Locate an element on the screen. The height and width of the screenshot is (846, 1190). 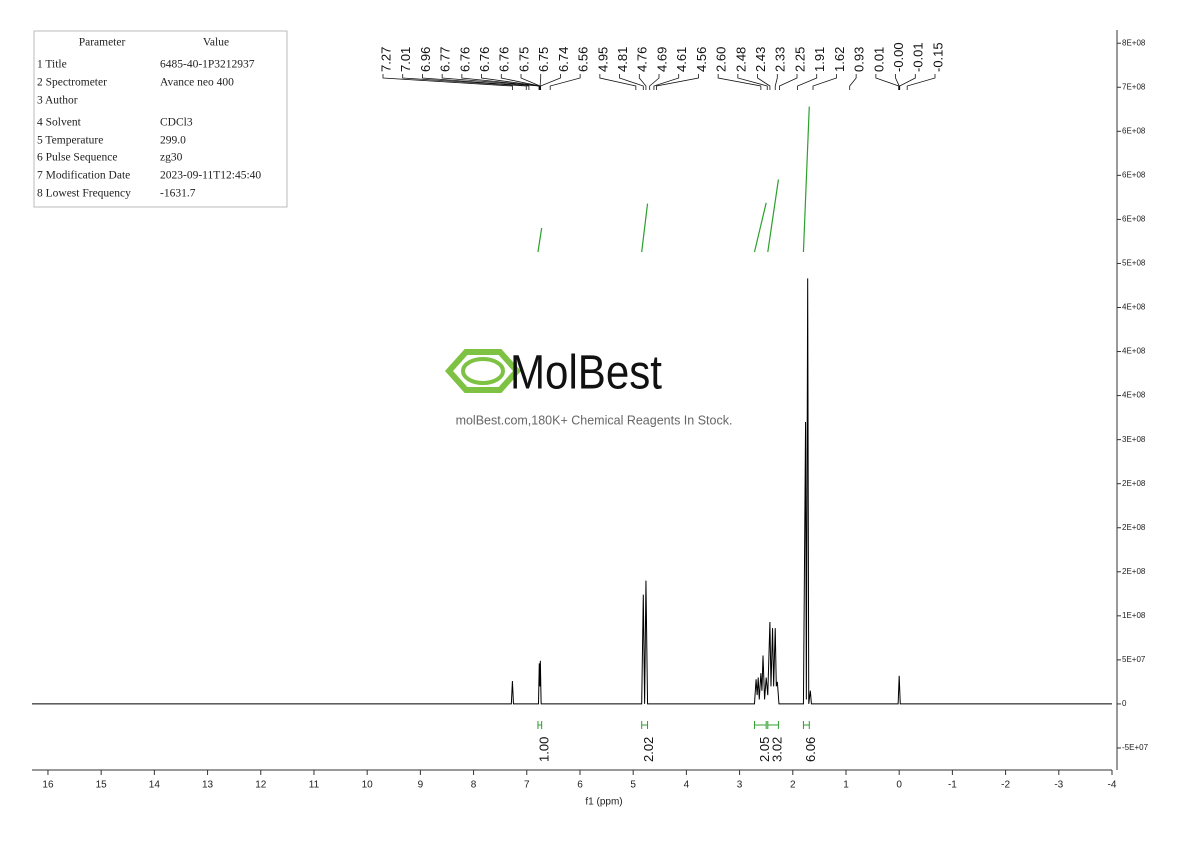
peak-label: 7.27 is located at coordinates (385, 59).